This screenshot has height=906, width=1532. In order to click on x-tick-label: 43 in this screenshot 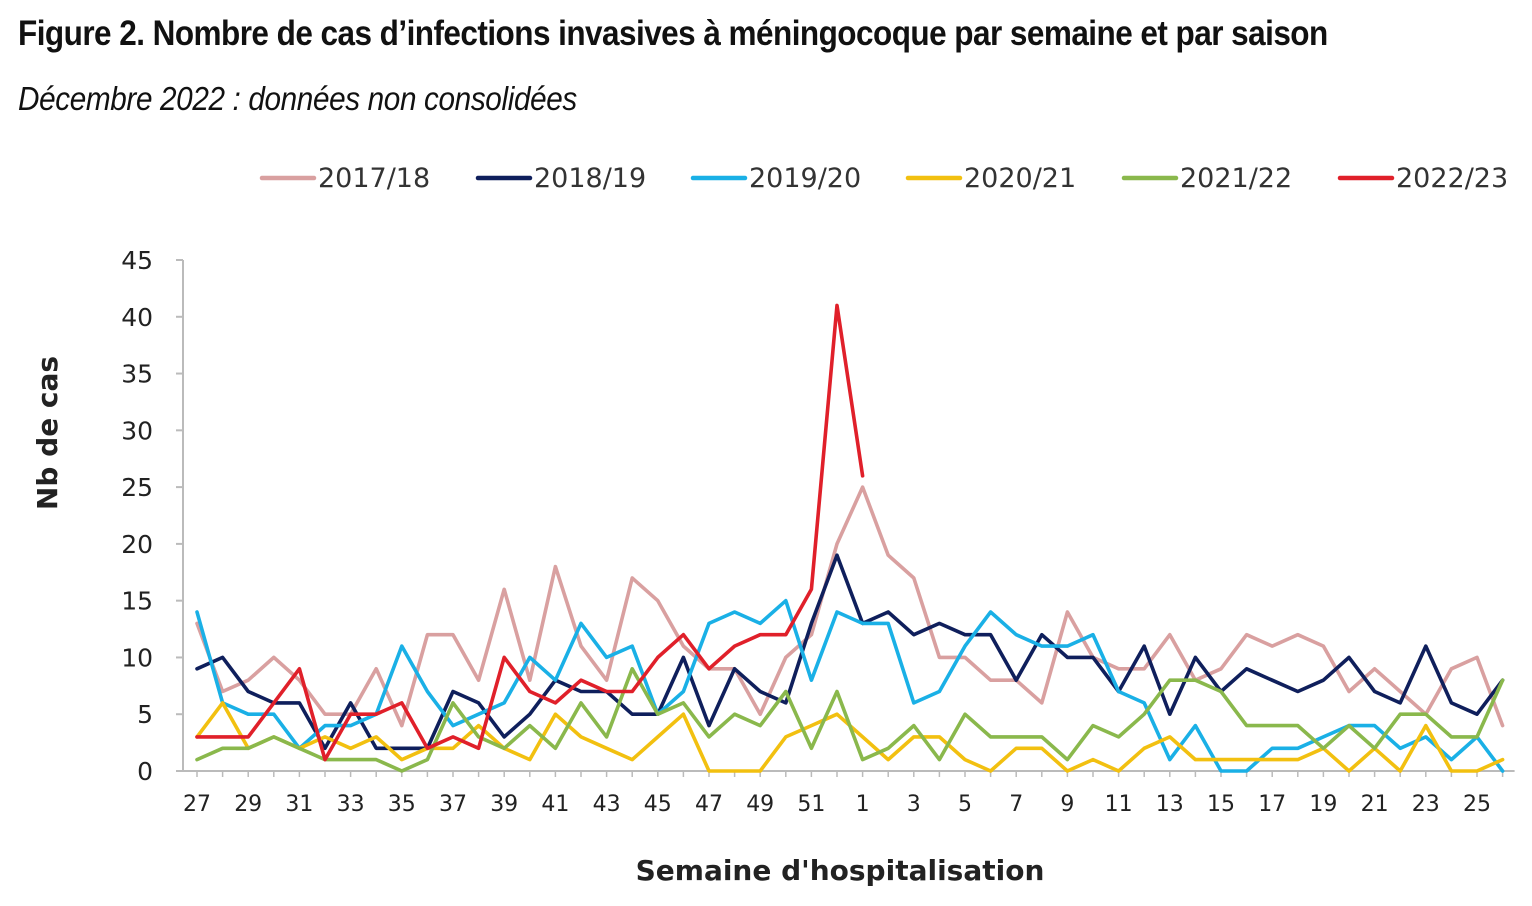, I will do `click(607, 804)`.